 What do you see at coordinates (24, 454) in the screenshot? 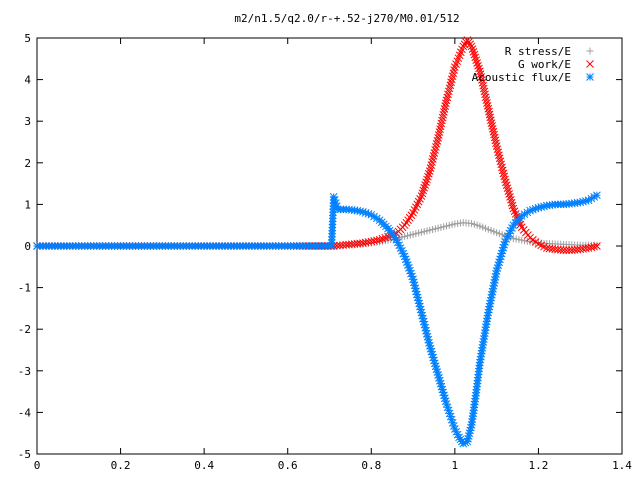
I see `y-tick-label: -5` at bounding box center [24, 454].